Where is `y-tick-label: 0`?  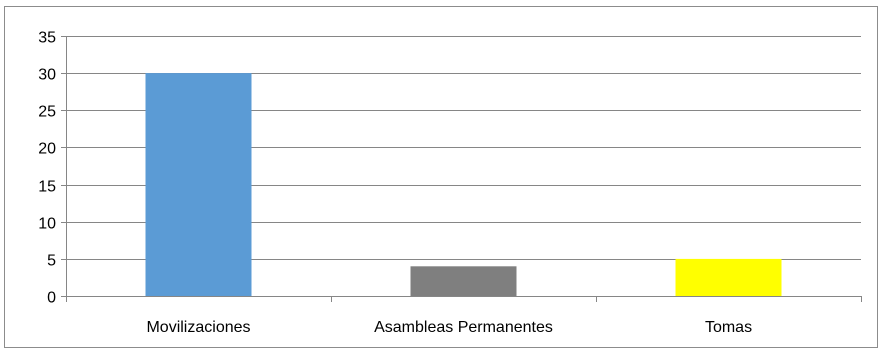 y-tick-label: 0 is located at coordinates (51, 298).